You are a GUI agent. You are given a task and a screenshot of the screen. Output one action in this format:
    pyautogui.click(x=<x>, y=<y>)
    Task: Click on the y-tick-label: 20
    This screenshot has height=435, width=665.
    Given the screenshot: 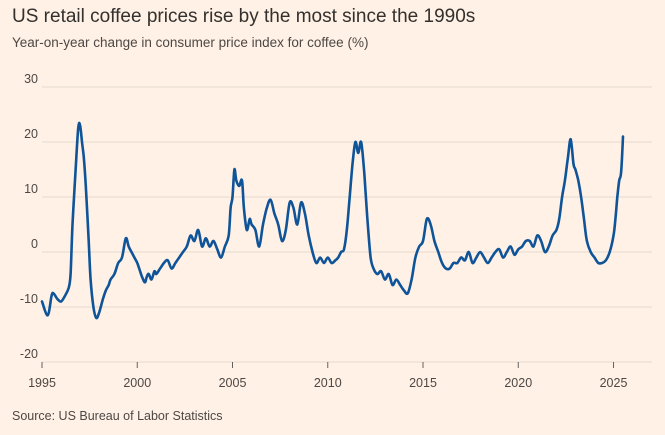 What is the action you would take?
    pyautogui.click(x=31, y=134)
    